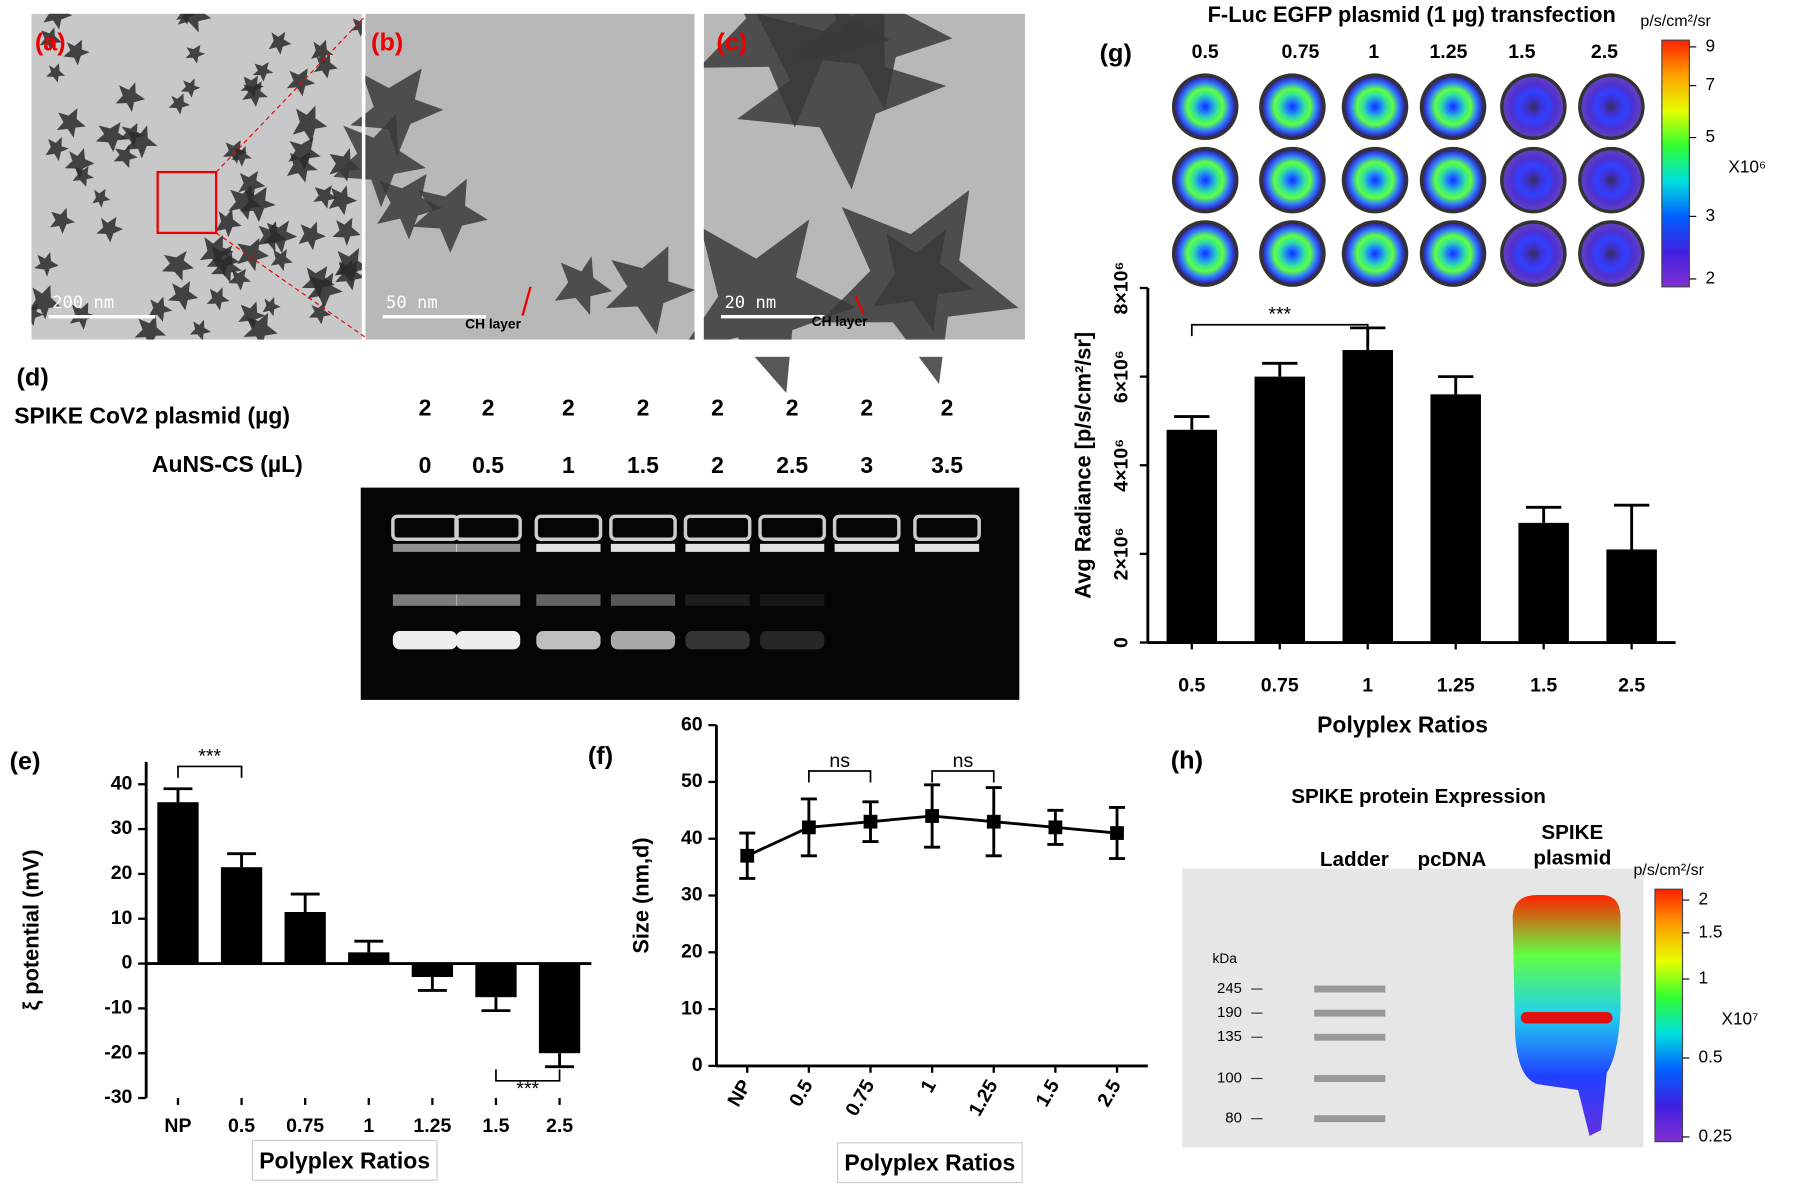  What do you see at coordinates (432, 1126) in the screenshot?
I see `x-tick-label: 1.25` at bounding box center [432, 1126].